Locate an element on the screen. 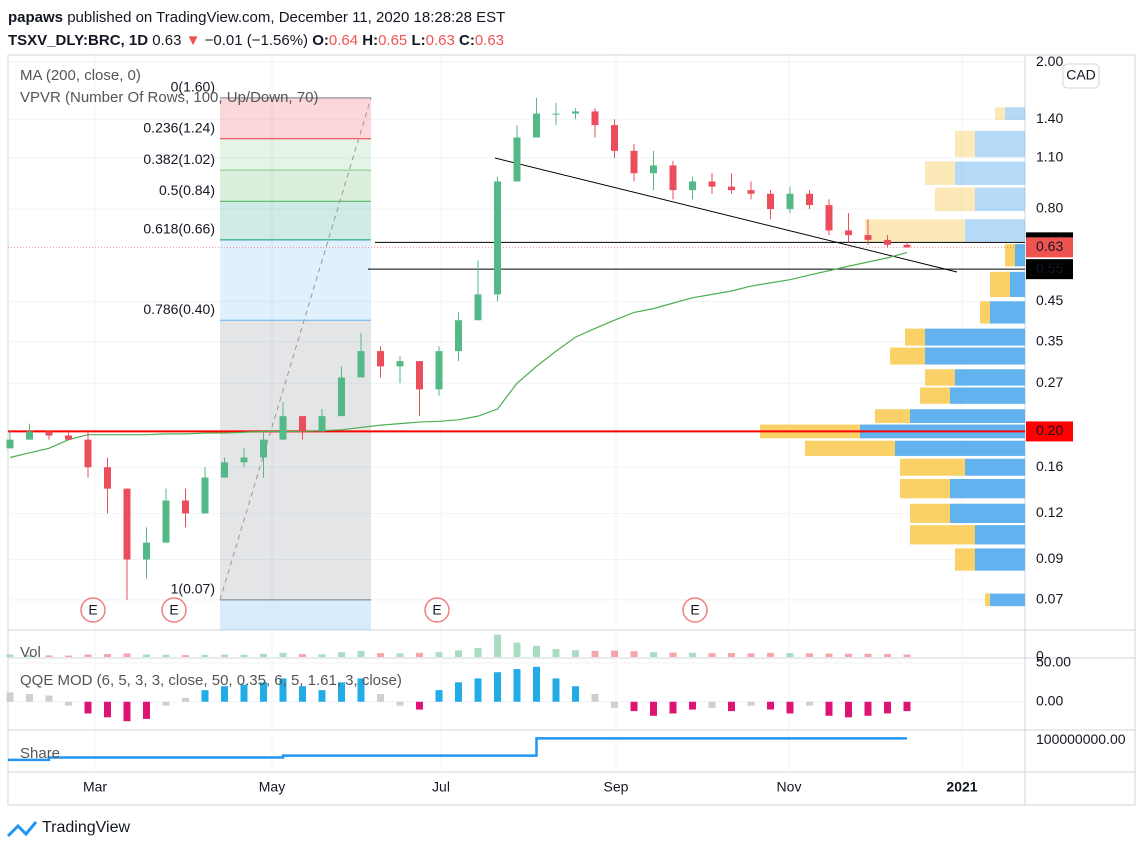 Image resolution: width=1143 pixels, height=852 pixels. x-tick-label: May is located at coordinates (272, 787).